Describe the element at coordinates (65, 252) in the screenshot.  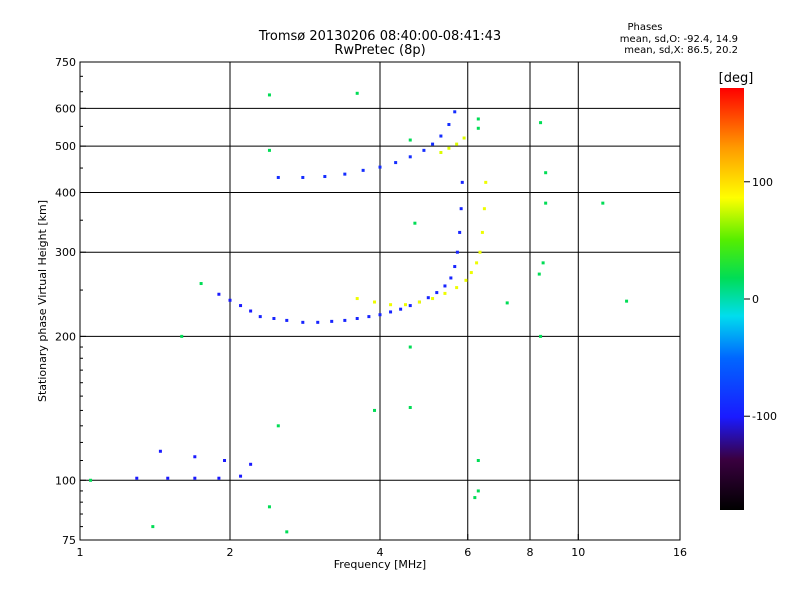
I see `y-tick-label: 300` at that location.